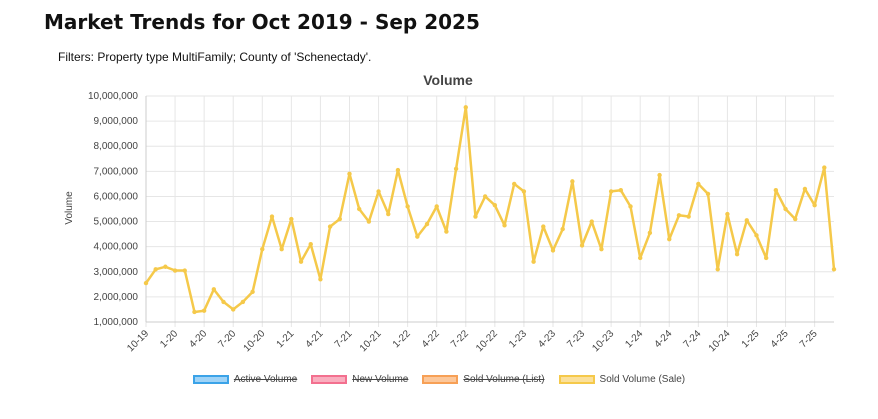 This screenshot has width=878, height=419. Describe the element at coordinates (460, 339) in the screenshot. I see `x-tick-label: 7-22` at that location.